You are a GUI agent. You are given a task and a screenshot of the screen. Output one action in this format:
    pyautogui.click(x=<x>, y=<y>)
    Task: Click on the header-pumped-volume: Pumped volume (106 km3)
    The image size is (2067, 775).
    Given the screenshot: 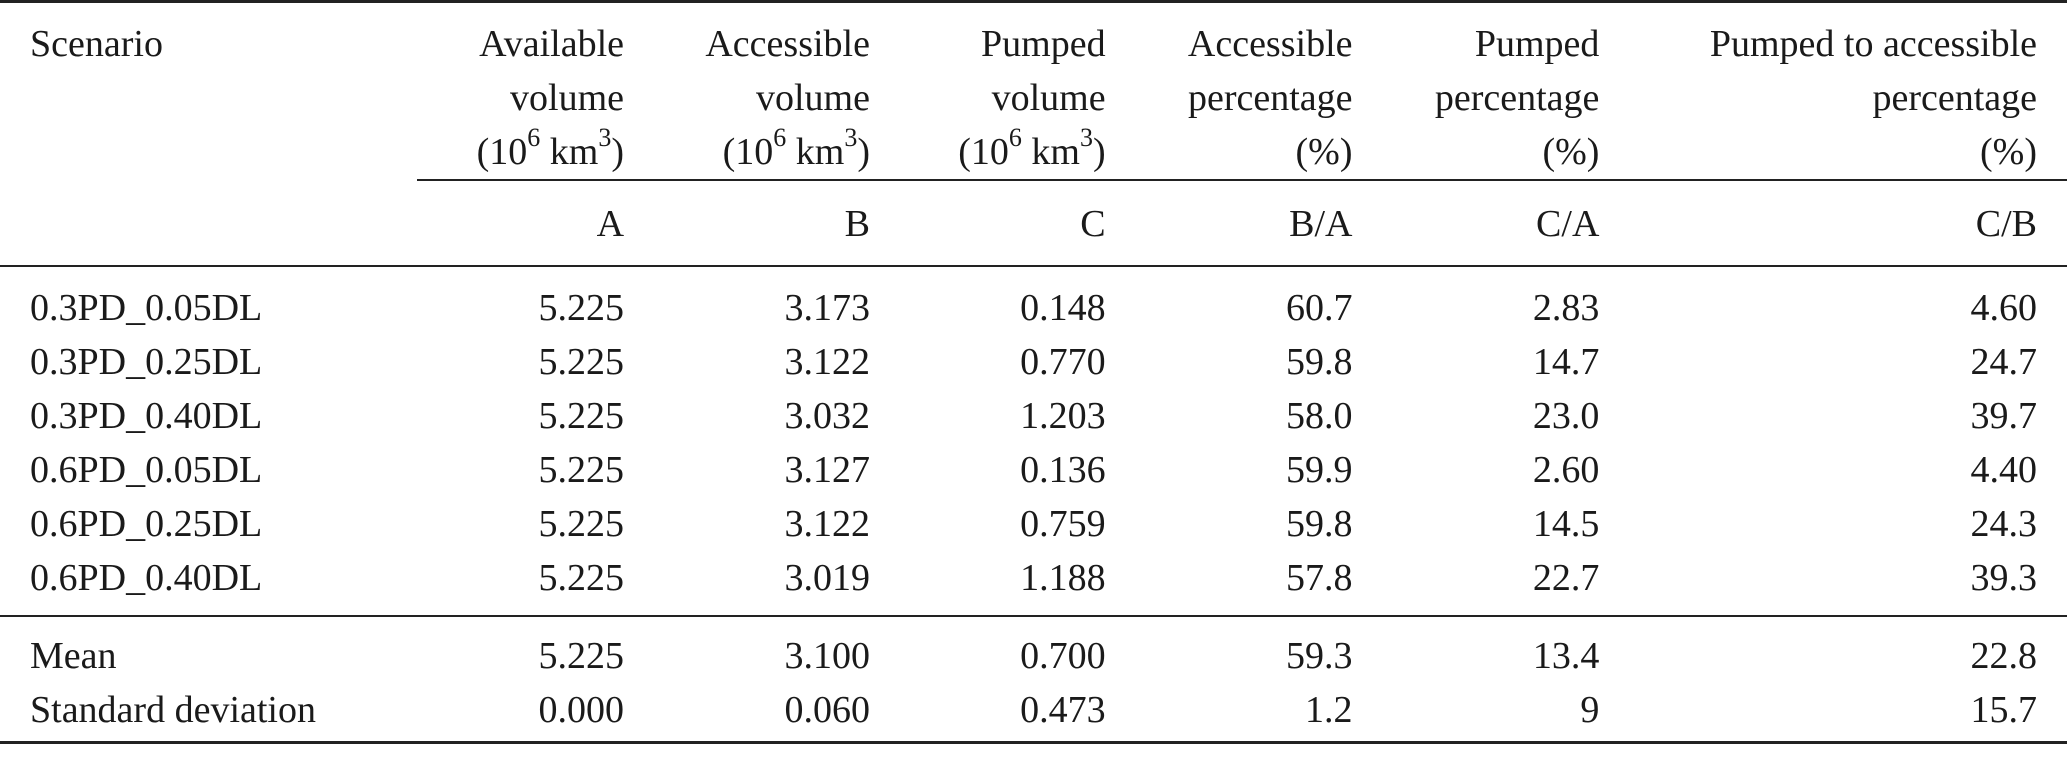 What is the action you would take?
    pyautogui.click(x=987, y=90)
    